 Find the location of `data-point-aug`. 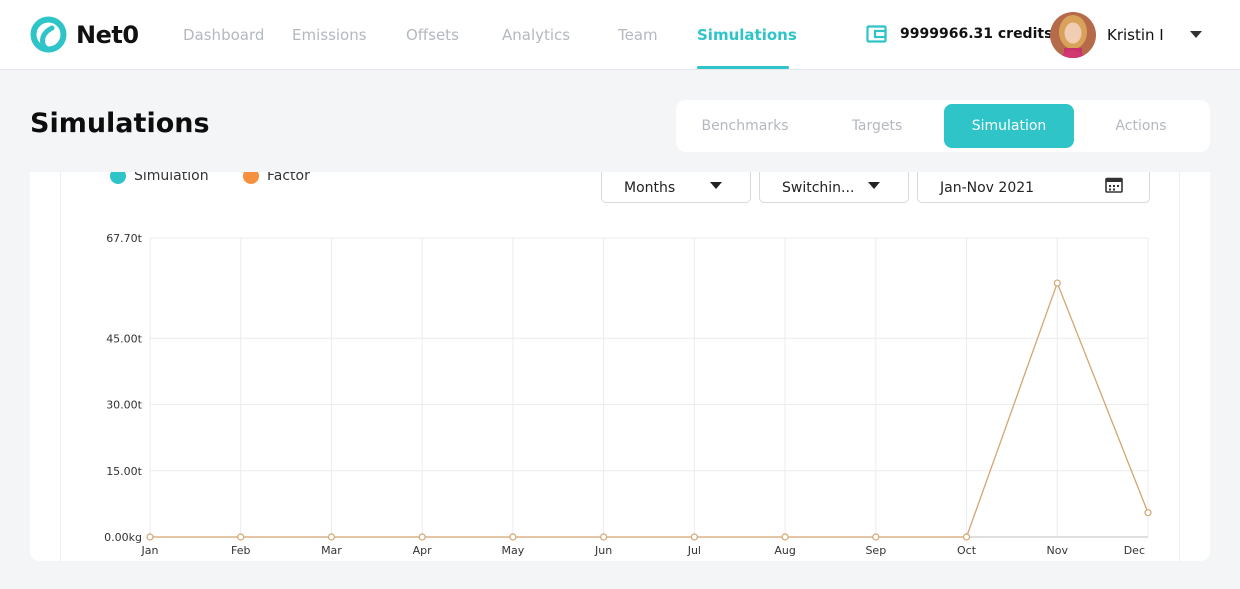

data-point-aug is located at coordinates (785, 537).